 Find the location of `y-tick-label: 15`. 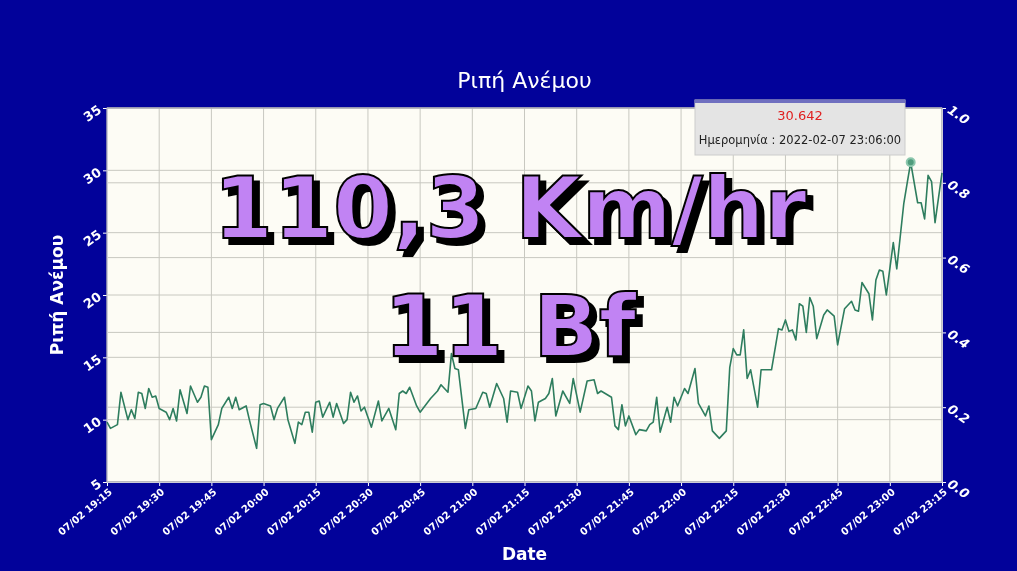

y-tick-label: 15 is located at coordinates (92, 363).